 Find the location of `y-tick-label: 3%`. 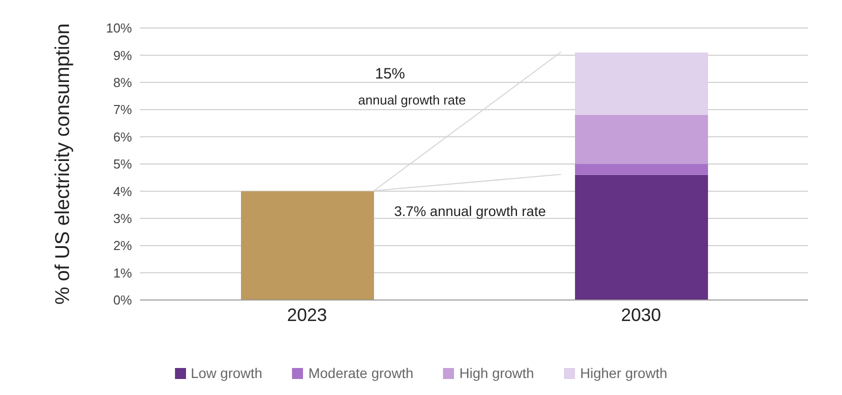

y-tick-label: 3% is located at coordinates (122, 218).